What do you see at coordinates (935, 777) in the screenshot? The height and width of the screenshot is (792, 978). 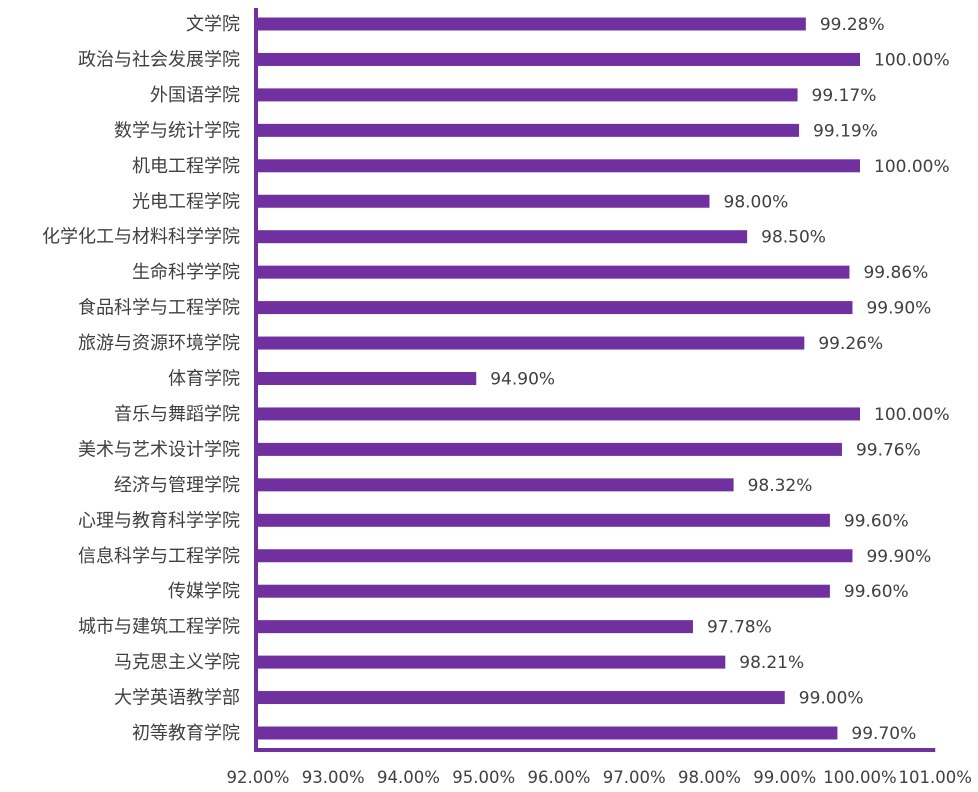 I see `x-tick-label: 101.00%` at bounding box center [935, 777].